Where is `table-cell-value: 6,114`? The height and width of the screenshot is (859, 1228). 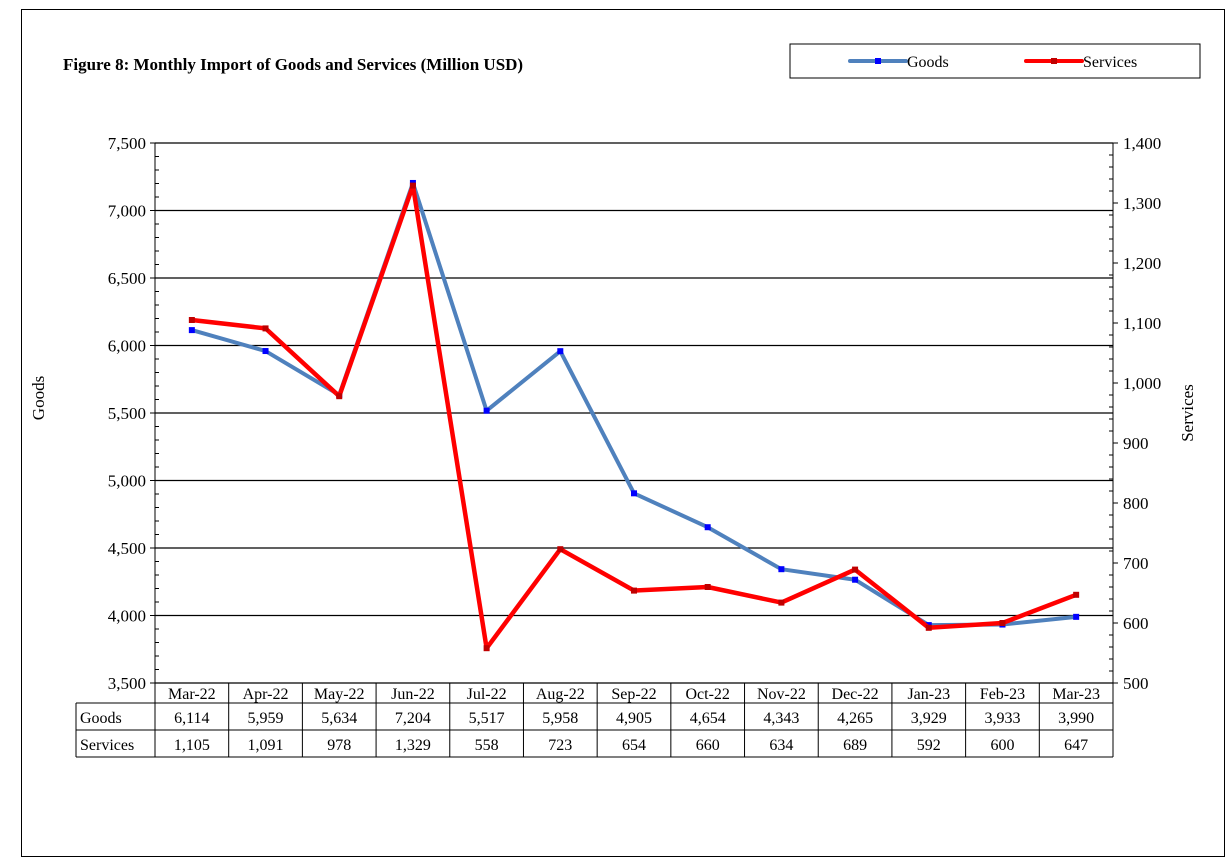
table-cell-value: 6,114 is located at coordinates (191, 718).